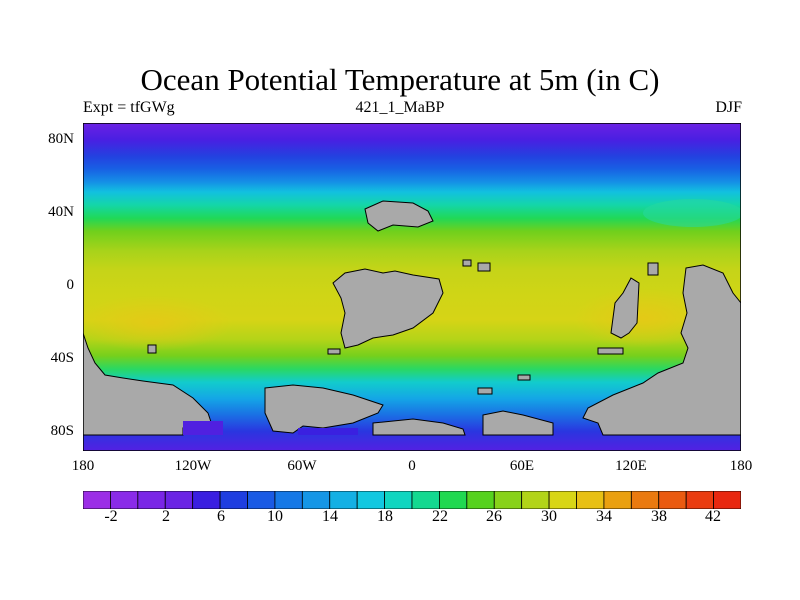 This screenshot has width=800, height=600. Describe the element at coordinates (62, 431) in the screenshot. I see `lat-label-80s: 80S` at that location.